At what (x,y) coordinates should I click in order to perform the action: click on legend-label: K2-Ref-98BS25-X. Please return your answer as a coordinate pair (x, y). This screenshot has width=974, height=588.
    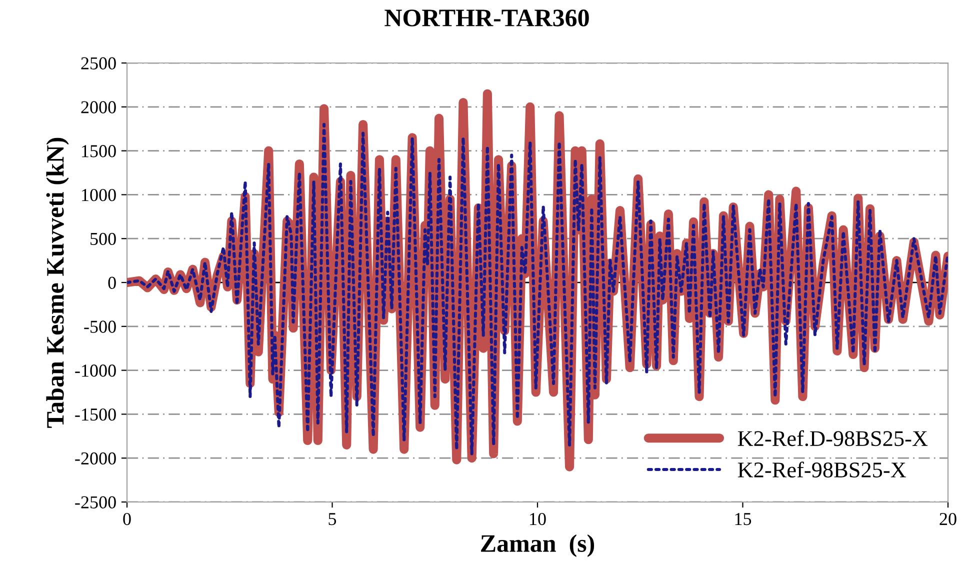
    Looking at the image, I should click on (822, 470).